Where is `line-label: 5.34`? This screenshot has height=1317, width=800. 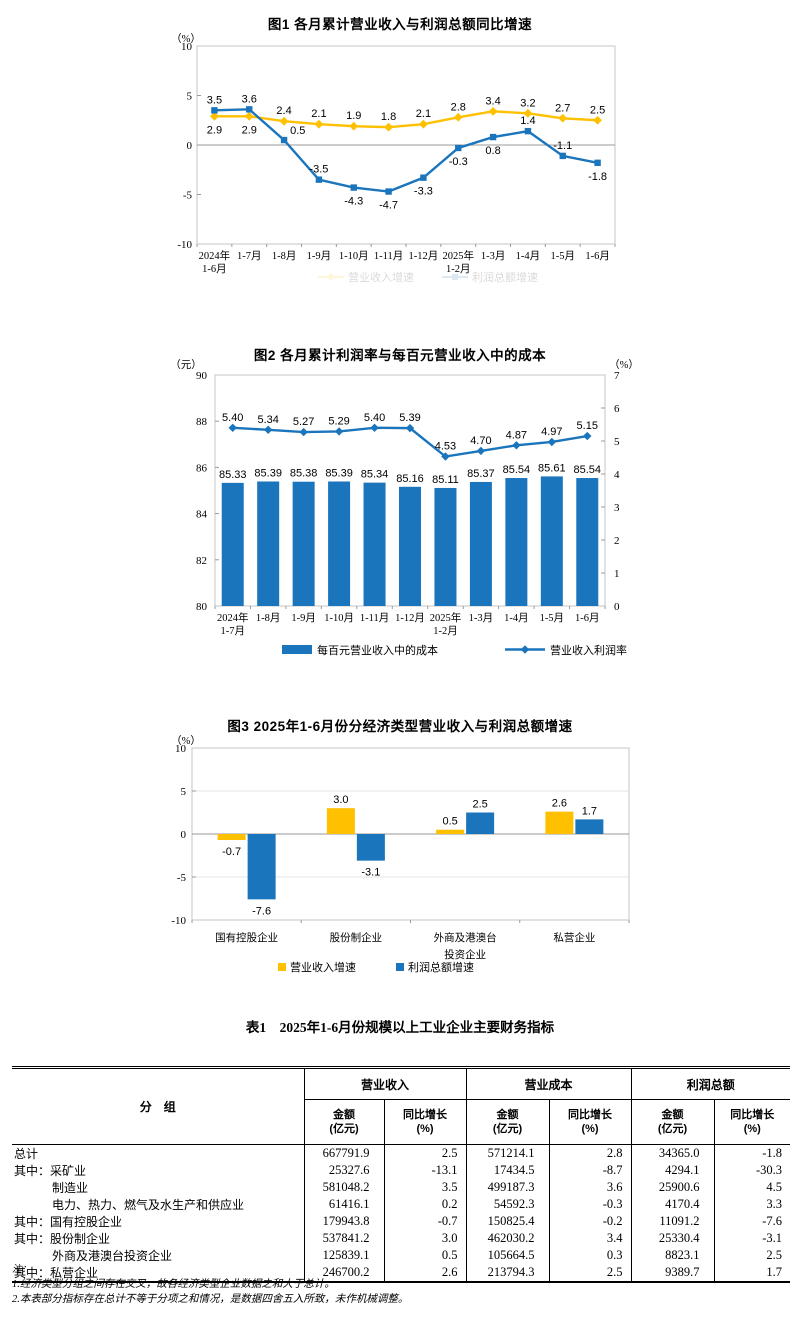
line-label: 5.34 is located at coordinates (267, 420).